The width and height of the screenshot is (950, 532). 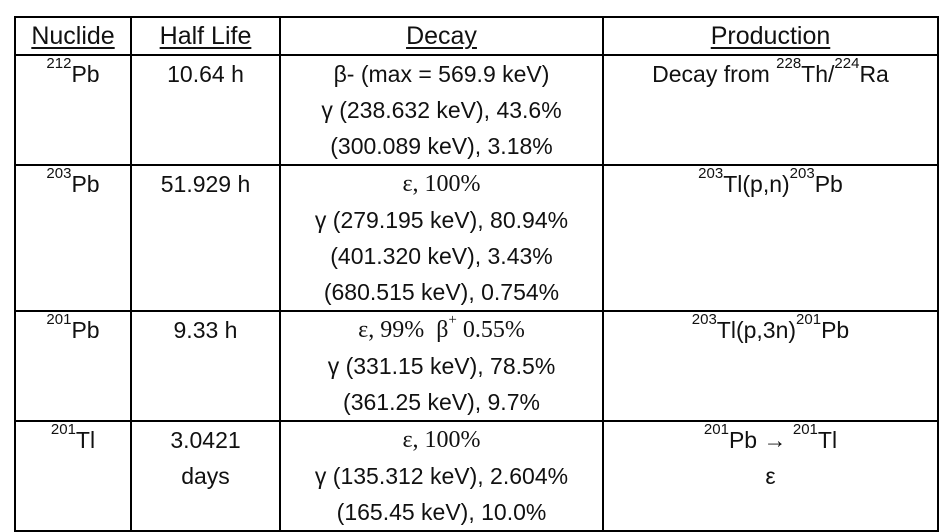 I want to click on production-cell: 201Pb → 201Tl ε, so click(x=770, y=476).